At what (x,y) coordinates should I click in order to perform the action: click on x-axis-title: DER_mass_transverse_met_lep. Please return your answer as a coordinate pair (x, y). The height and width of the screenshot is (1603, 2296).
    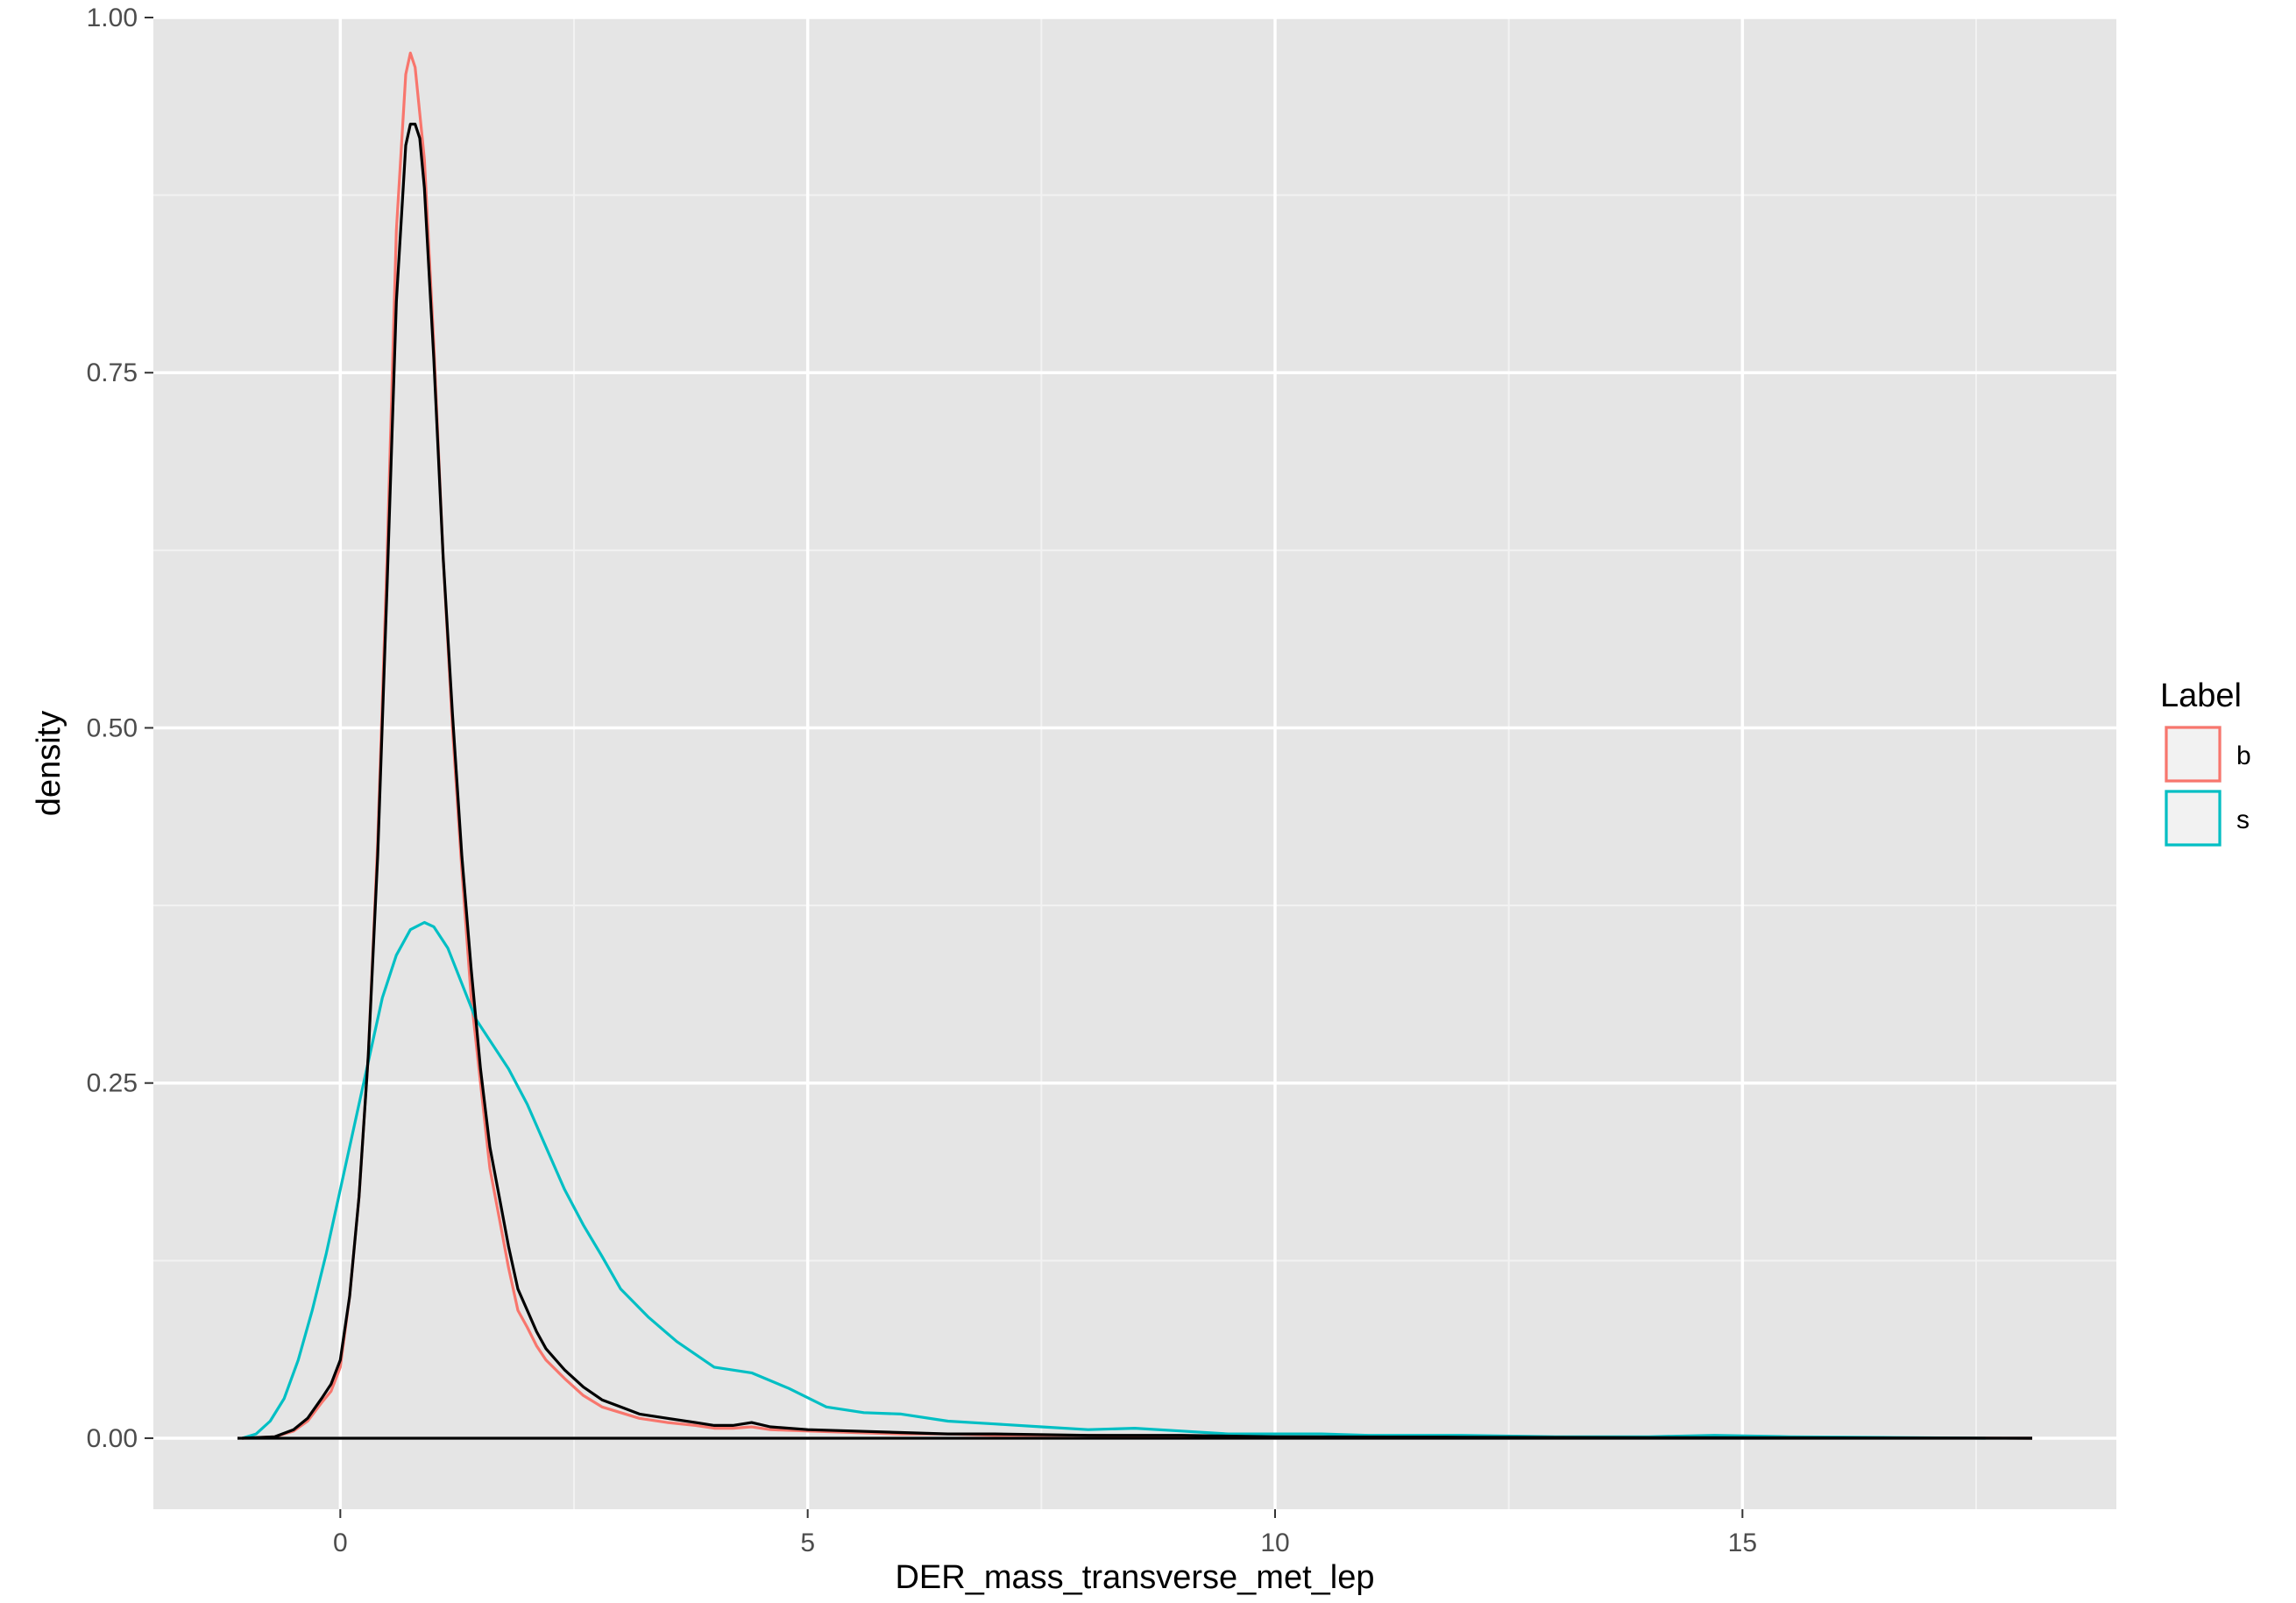
    Looking at the image, I should click on (1134, 1577).